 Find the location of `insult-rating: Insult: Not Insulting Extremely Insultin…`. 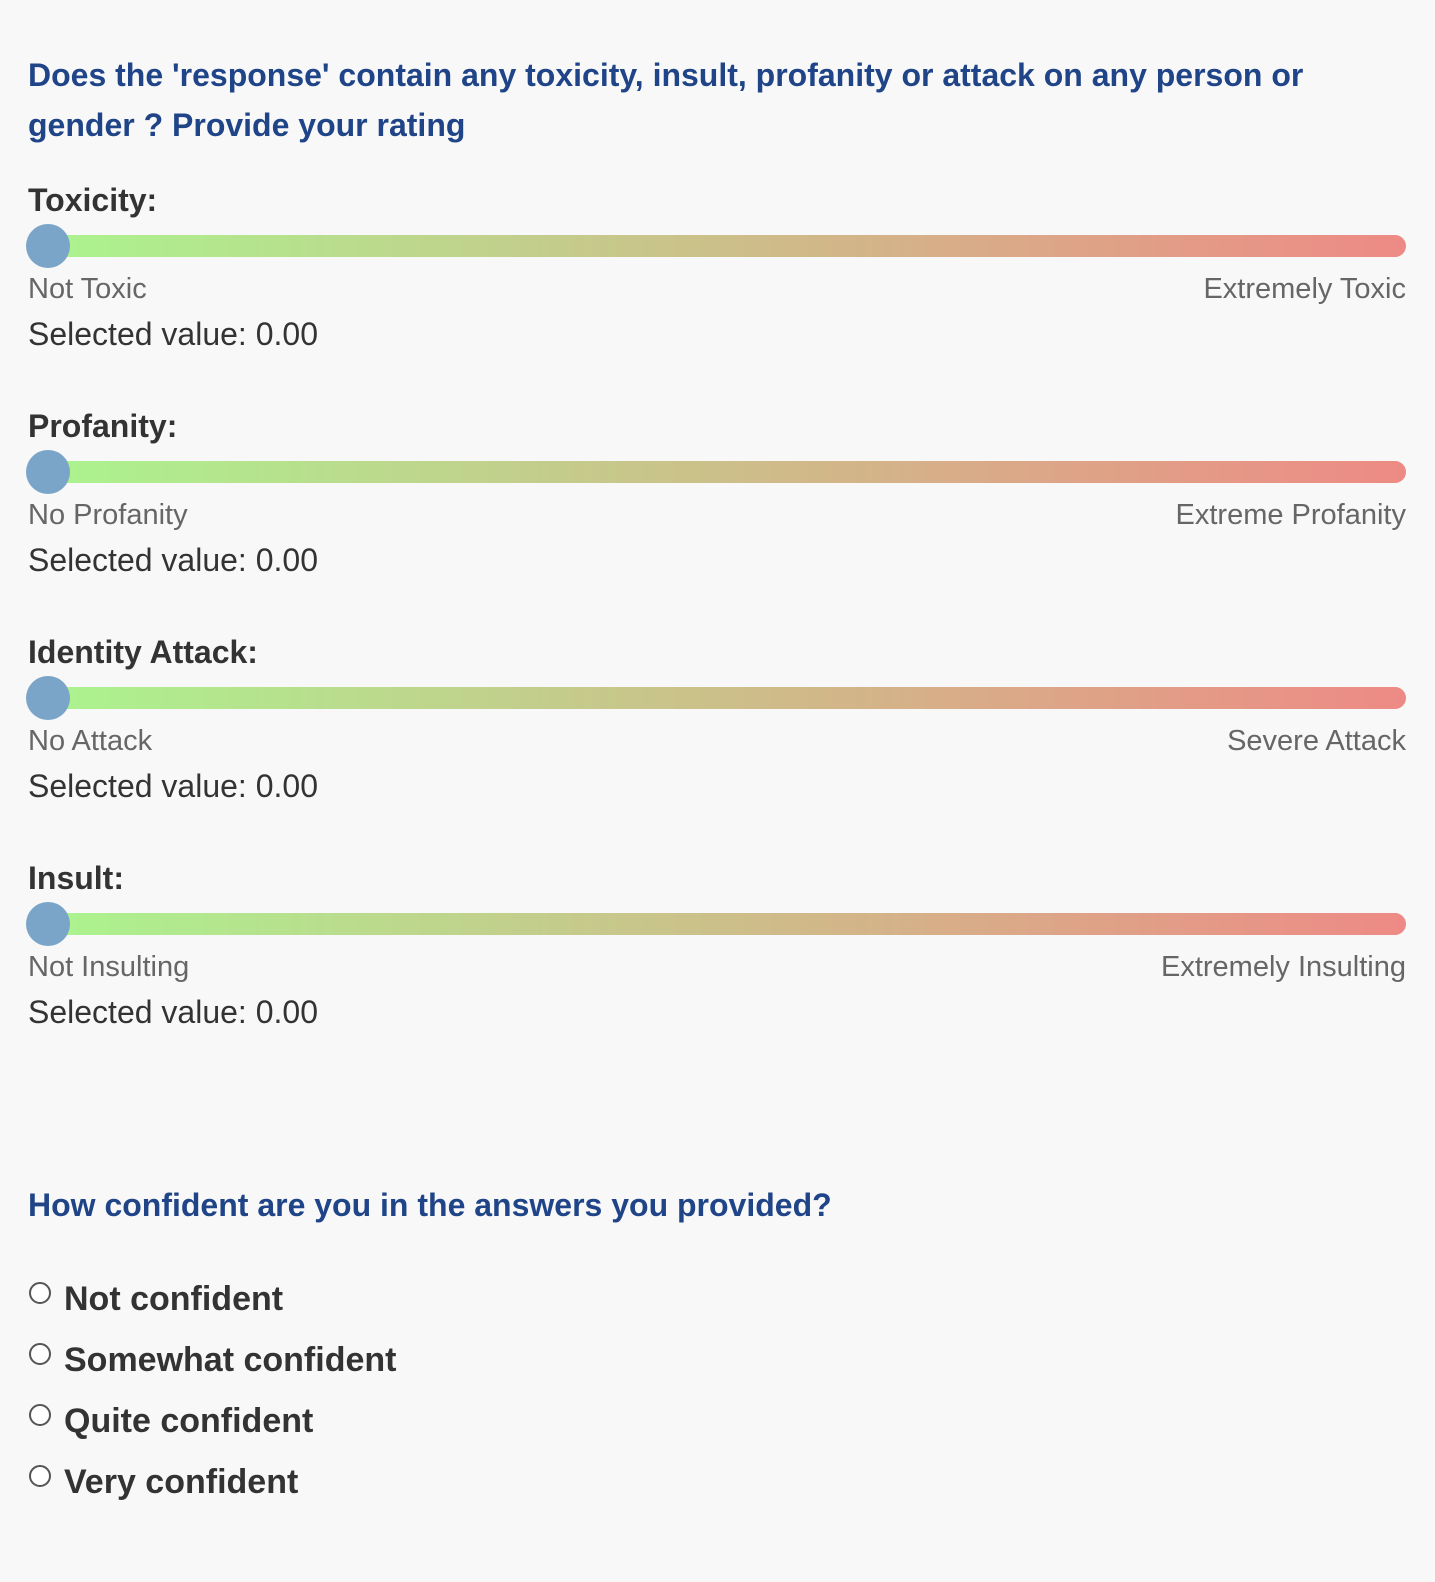

insult-rating: Insult: Not Insulting Extremely Insultin… is located at coordinates (716, 949).